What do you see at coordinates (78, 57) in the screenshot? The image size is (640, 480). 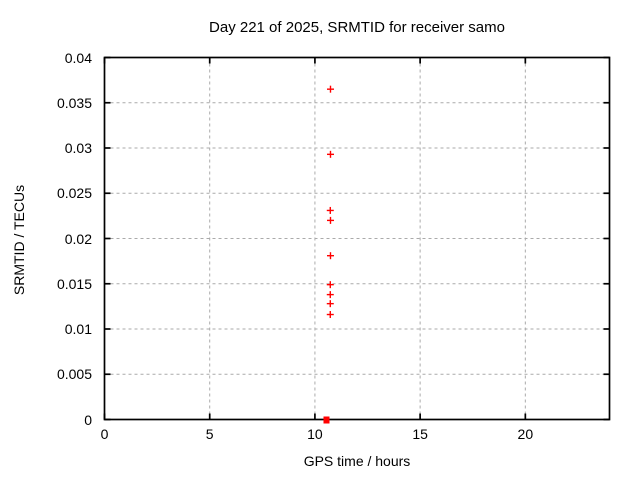 I see `y-tick-label: 0.04` at bounding box center [78, 57].